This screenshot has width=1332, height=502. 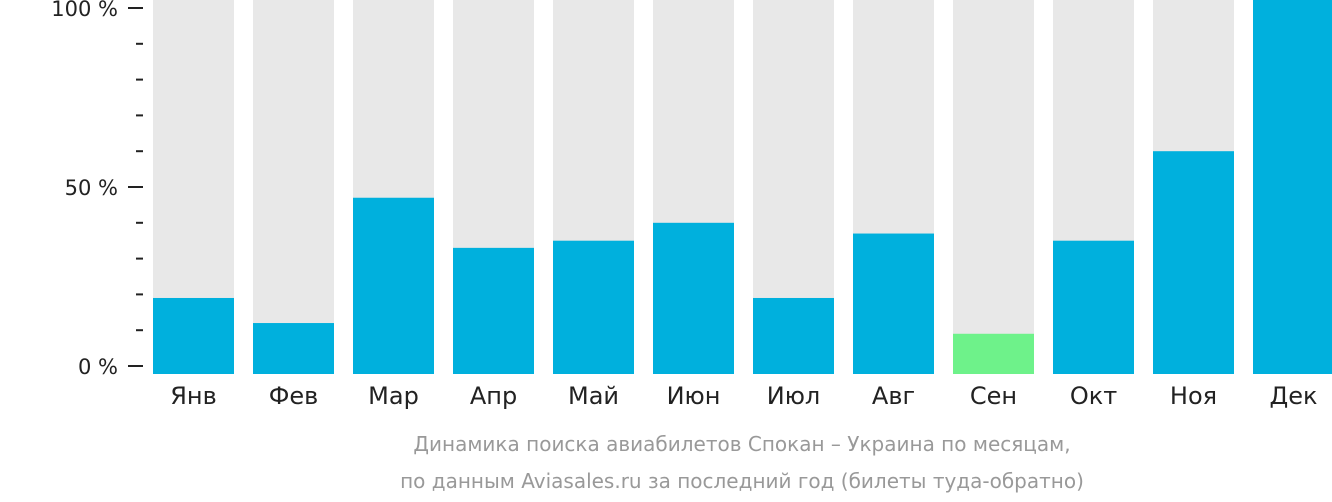 What do you see at coordinates (694, 396) in the screenshot?
I see `x-tick-label: Июн` at bounding box center [694, 396].